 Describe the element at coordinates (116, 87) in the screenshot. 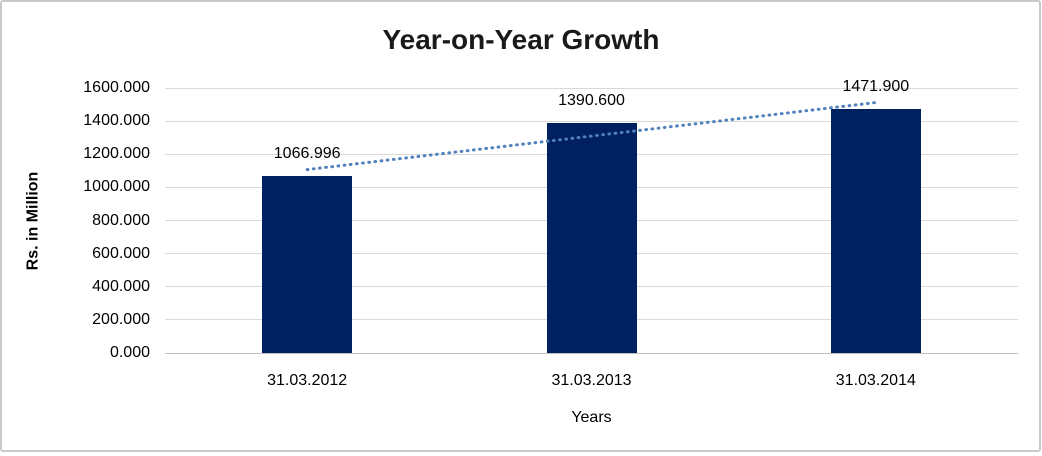

I see `y-tick-label: 1600.000` at that location.